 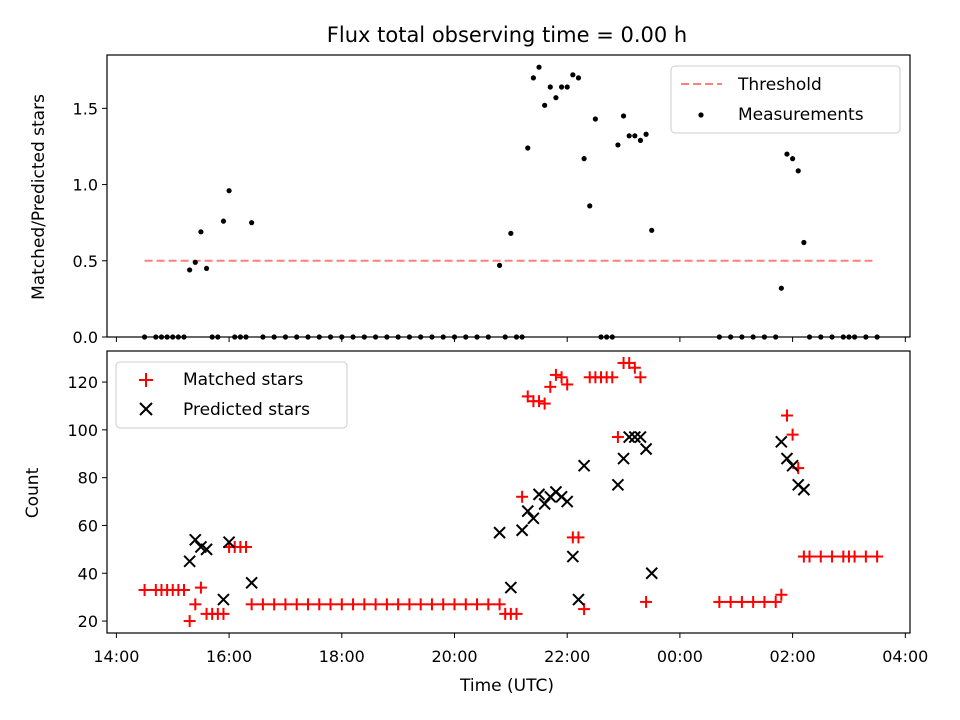 What do you see at coordinates (88, 573) in the screenshot?
I see `bottom-y-tick-label: 40` at bounding box center [88, 573].